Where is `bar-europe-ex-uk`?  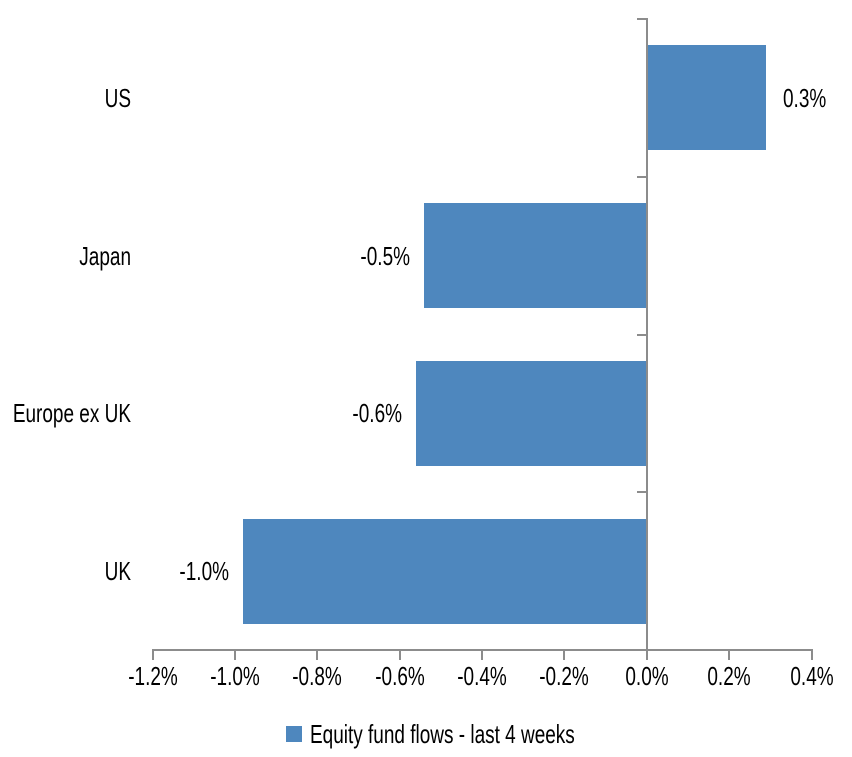
bar-europe-ex-uk is located at coordinates (531, 413).